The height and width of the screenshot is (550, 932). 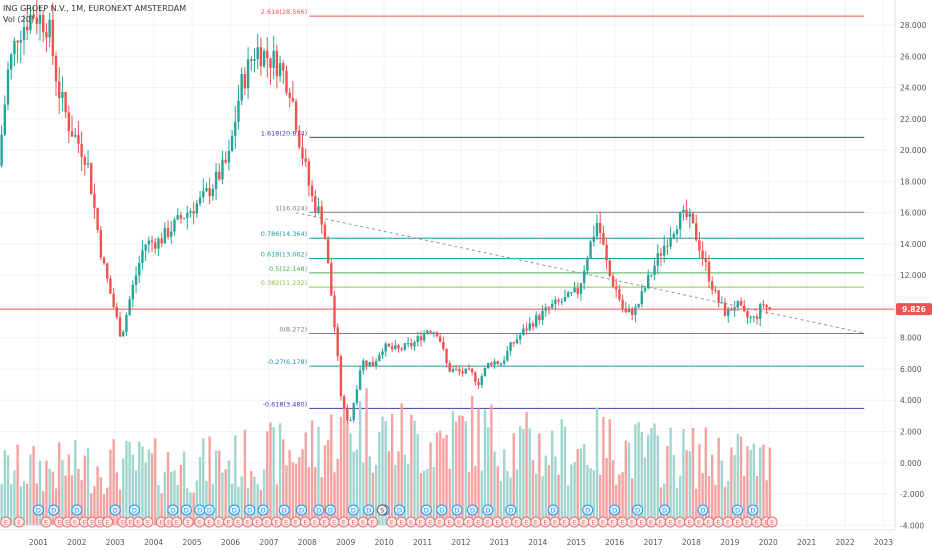 I want to click on y-tick-label: 12.000, so click(x=913, y=275).